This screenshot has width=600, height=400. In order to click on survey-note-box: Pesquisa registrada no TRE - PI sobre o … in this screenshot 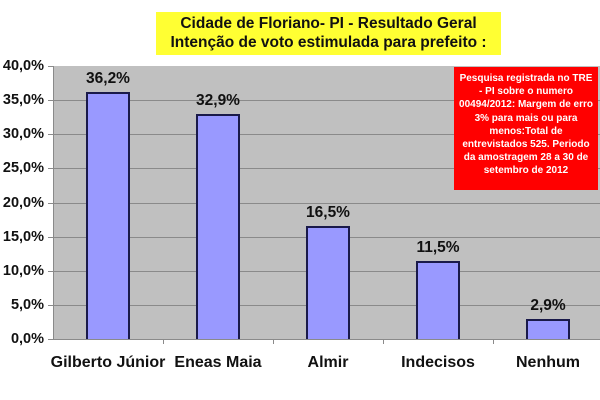, I will do `click(526, 128)`.